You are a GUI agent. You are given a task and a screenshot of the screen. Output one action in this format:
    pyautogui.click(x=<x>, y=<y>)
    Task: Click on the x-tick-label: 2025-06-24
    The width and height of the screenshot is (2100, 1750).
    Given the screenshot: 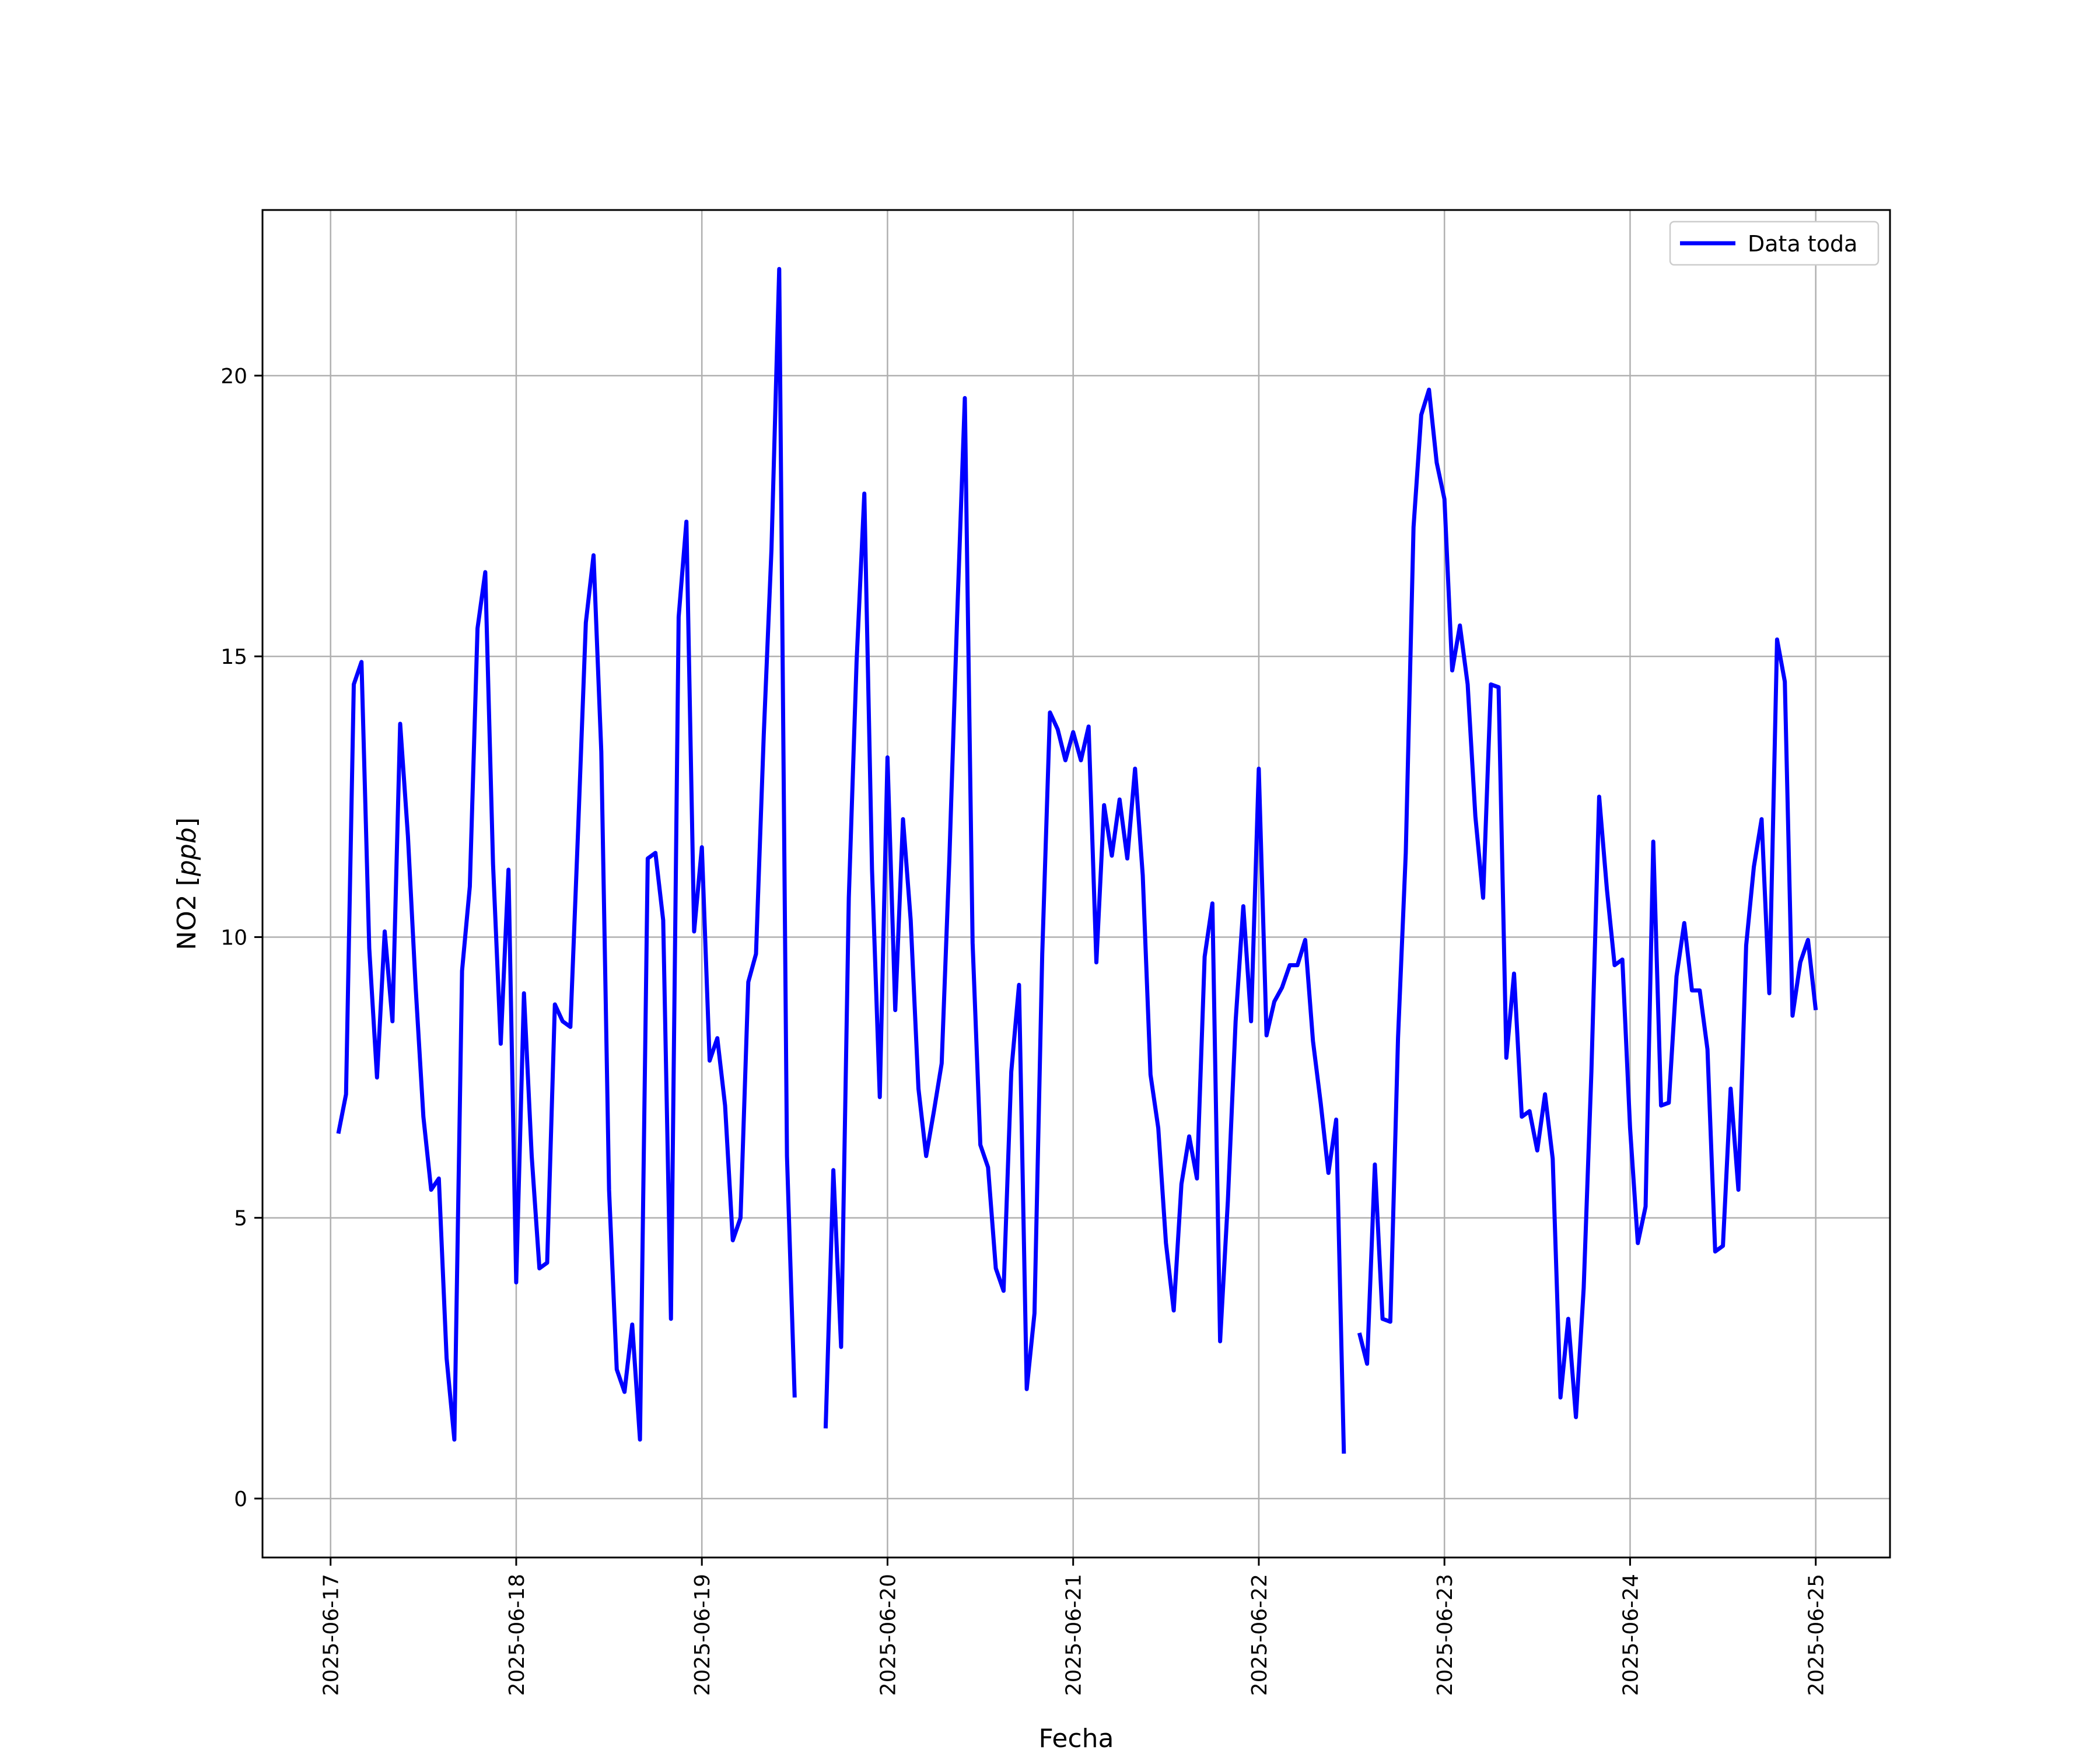 What is the action you would take?
    pyautogui.click(x=1631, y=1635)
    